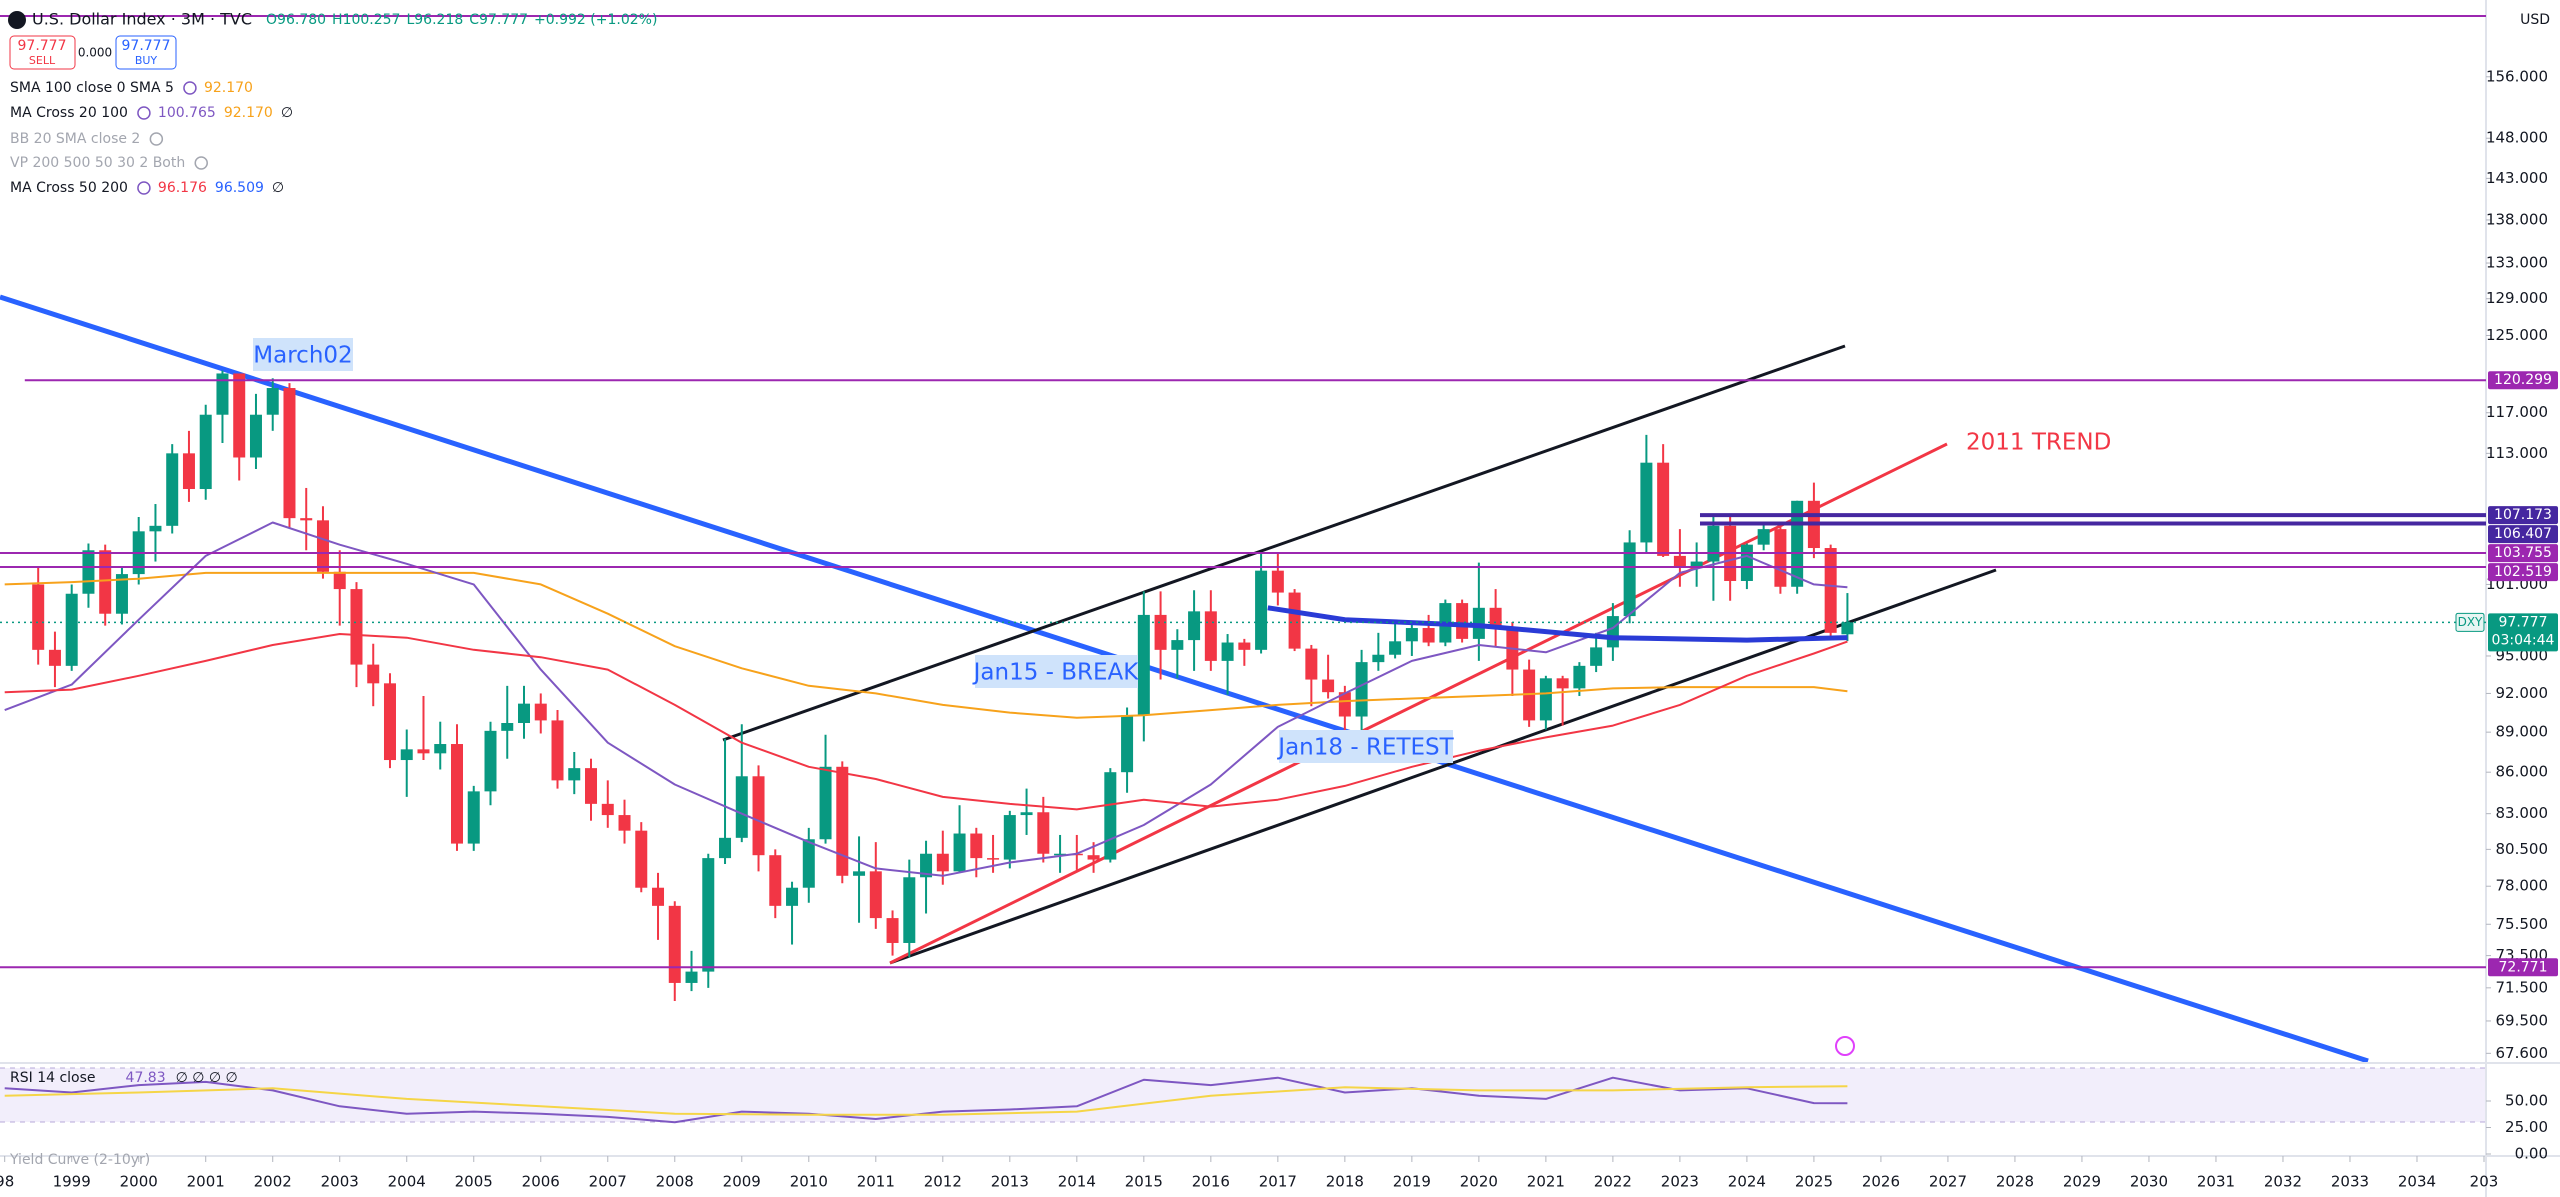 This screenshot has width=2560, height=1197. Describe the element at coordinates (2531, 1154) in the screenshot. I see `y-tick-label: 0.00` at that location.